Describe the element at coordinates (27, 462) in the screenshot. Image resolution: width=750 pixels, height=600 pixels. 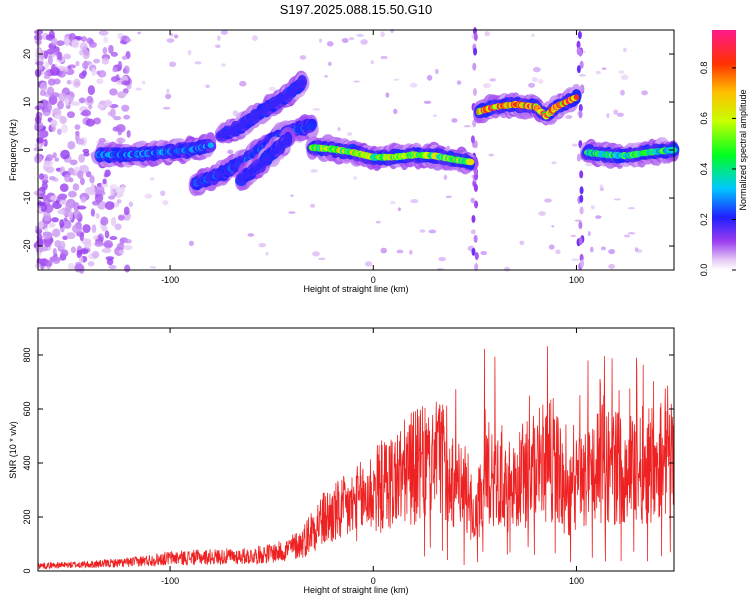
I see `snr-y-tick-label: 400` at that location.